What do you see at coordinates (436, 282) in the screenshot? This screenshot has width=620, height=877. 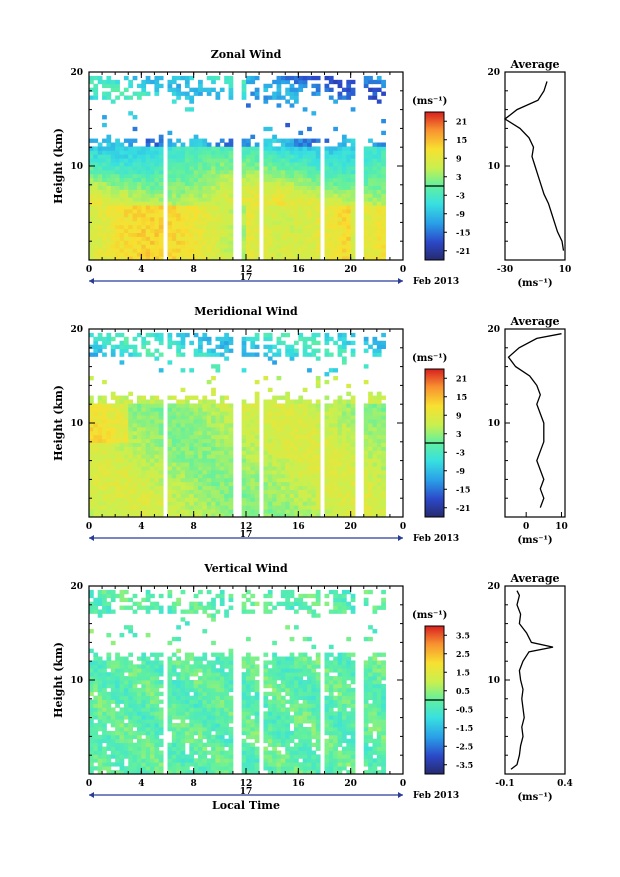 I see `date-suffix: Feb 2013` at bounding box center [436, 282].